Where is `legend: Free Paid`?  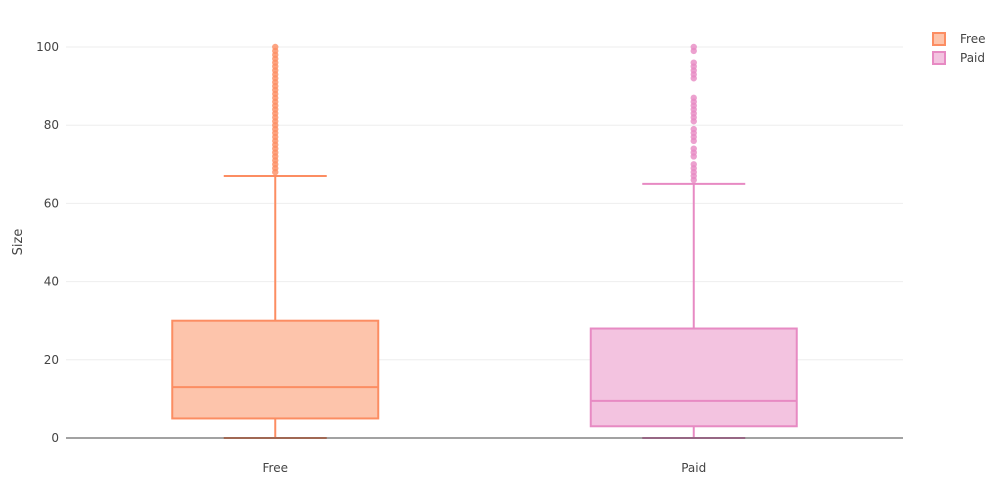 legend: Free Paid is located at coordinates (958, 48).